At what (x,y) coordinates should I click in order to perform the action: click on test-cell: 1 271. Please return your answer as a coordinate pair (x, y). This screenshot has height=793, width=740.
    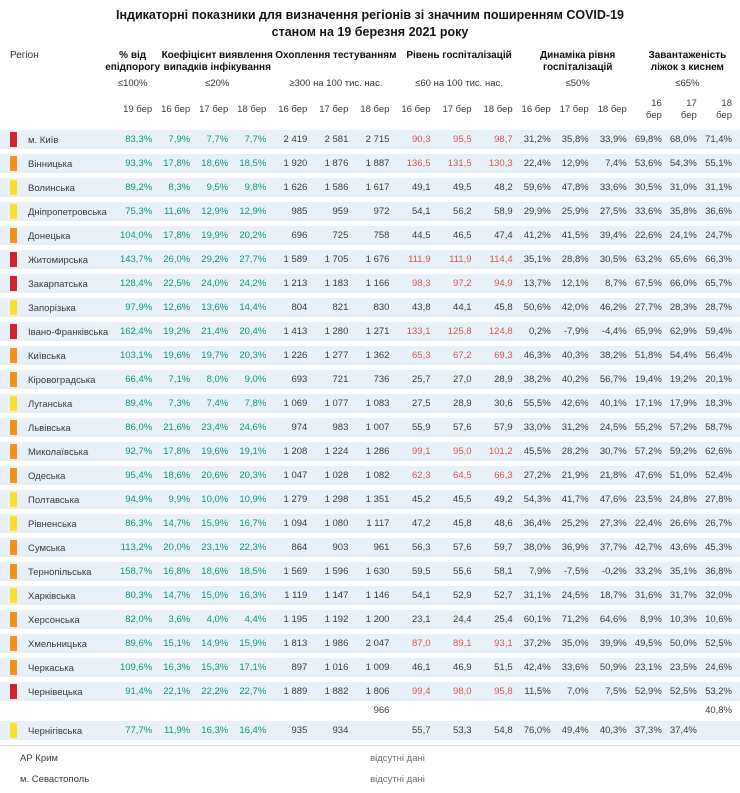
    Looking at the image, I should click on (377, 331).